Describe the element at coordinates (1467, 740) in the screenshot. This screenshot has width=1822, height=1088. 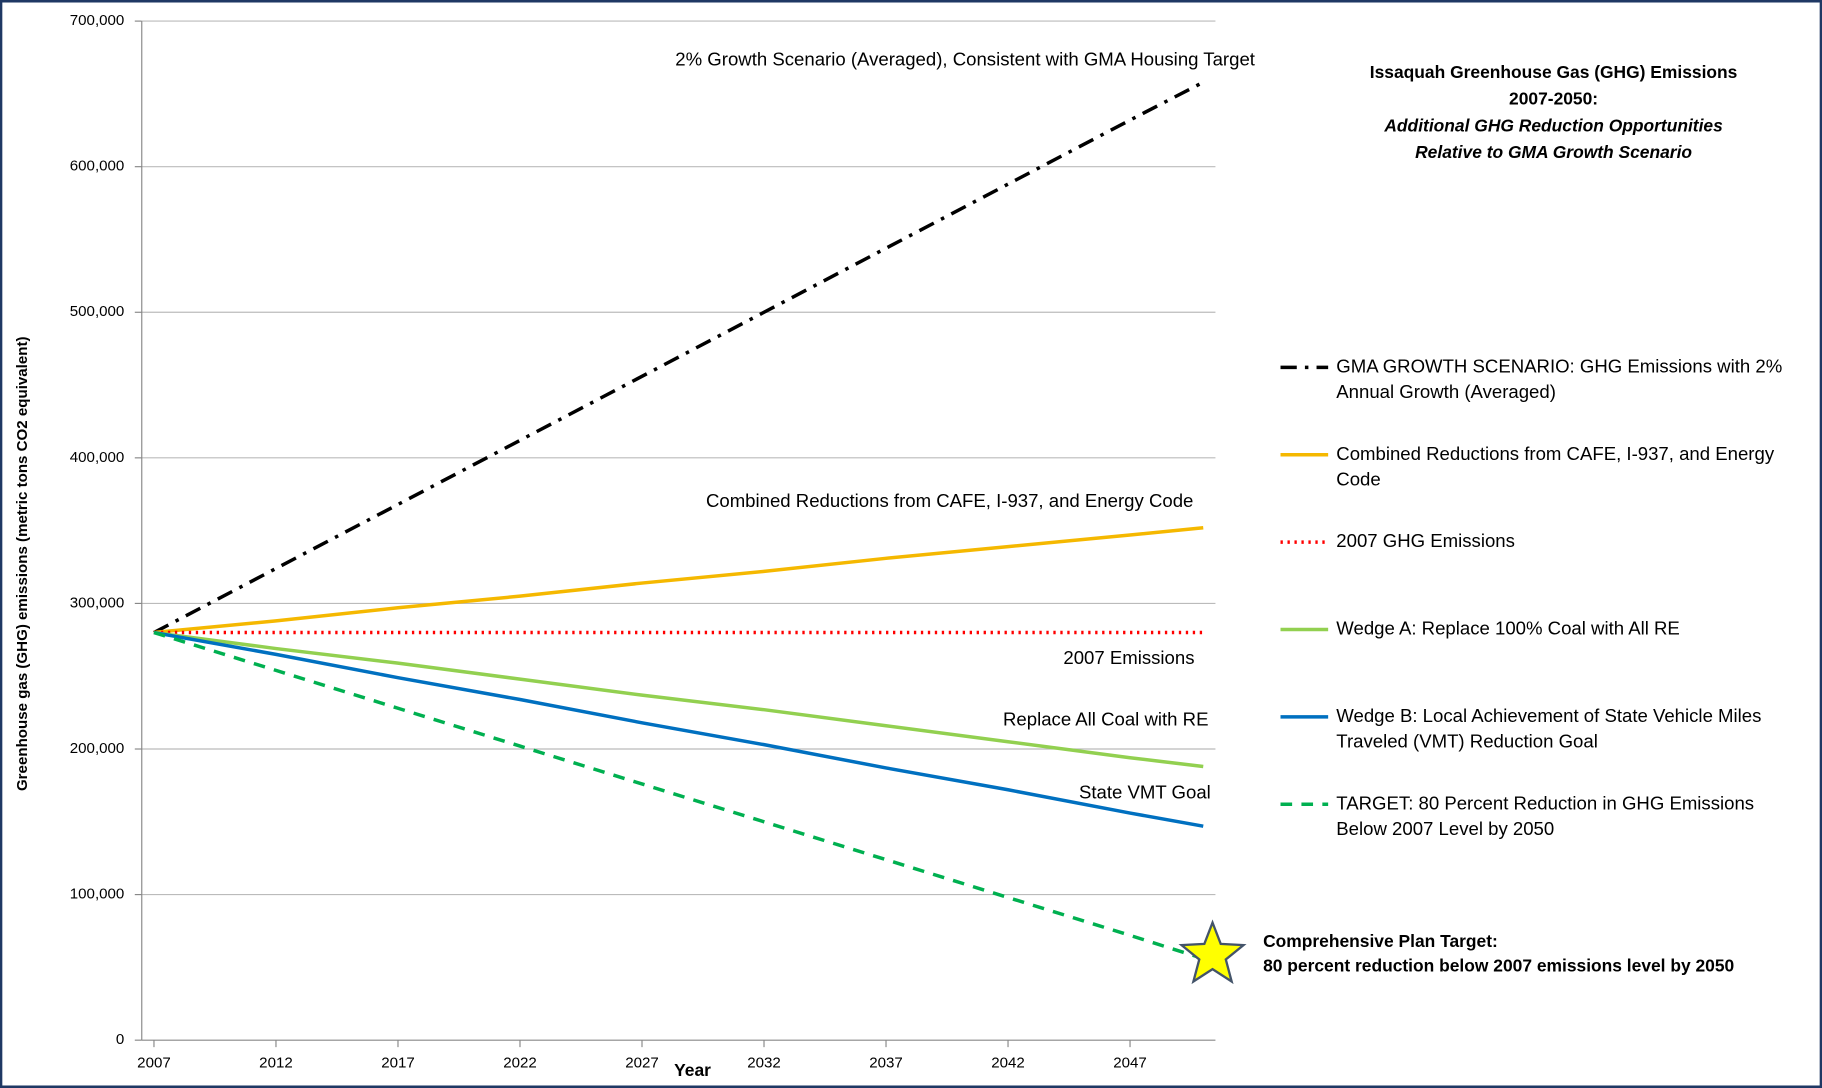
I see `legend-text-line: Traveled (VMT) Reduction Goal` at that location.